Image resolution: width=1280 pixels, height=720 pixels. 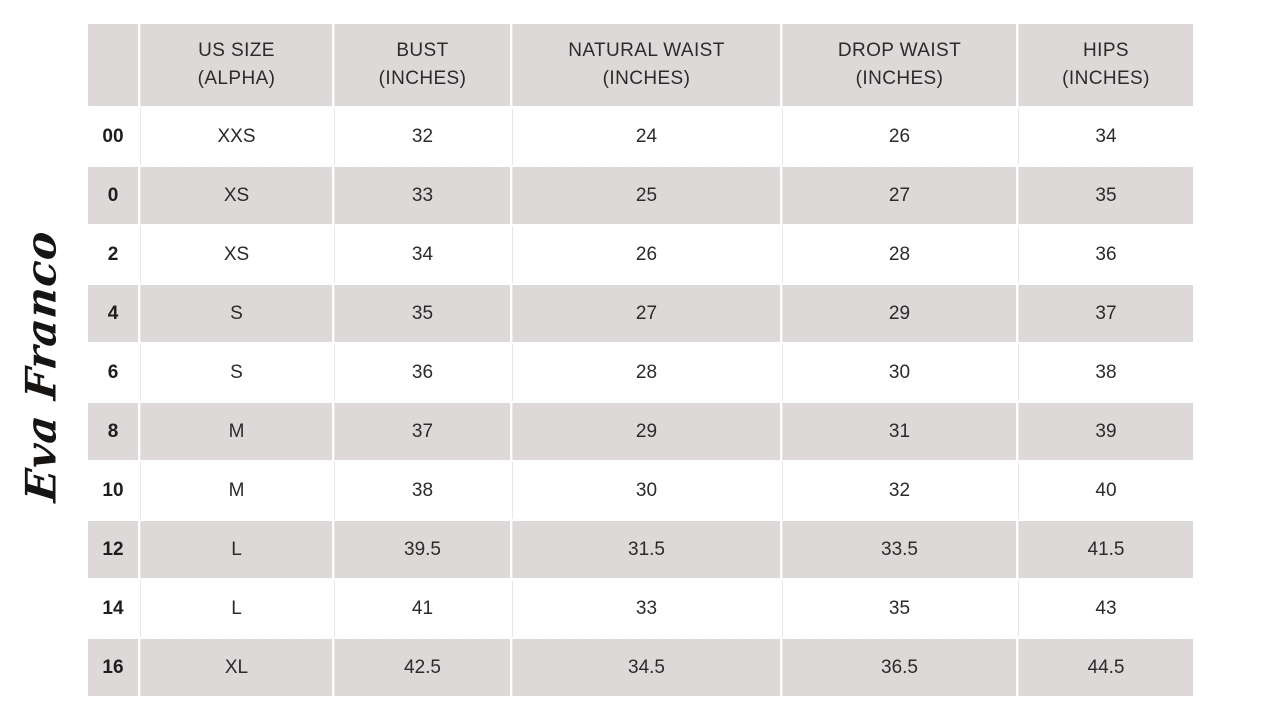 I want to click on cell-bust: 42.5, so click(x=422, y=667).